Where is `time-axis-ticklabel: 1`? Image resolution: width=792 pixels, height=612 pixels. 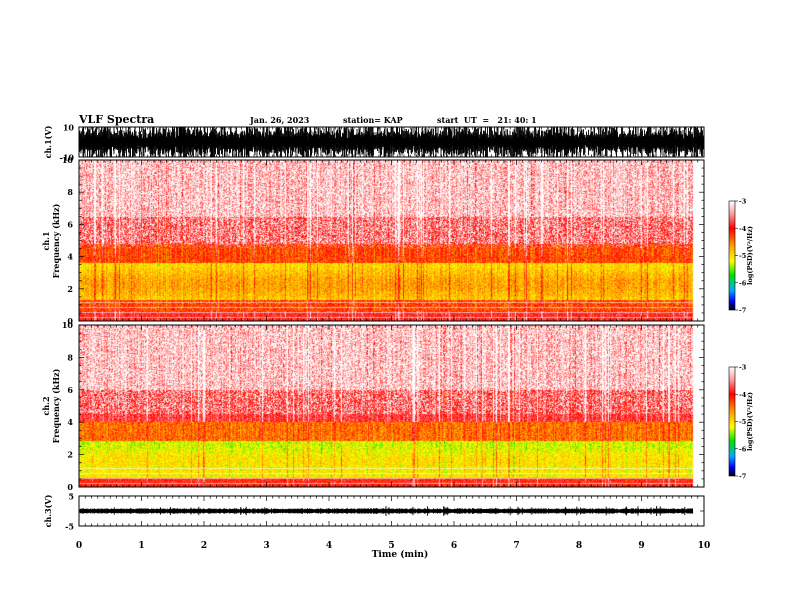
time-axis-ticklabel: 1 is located at coordinates (141, 546).